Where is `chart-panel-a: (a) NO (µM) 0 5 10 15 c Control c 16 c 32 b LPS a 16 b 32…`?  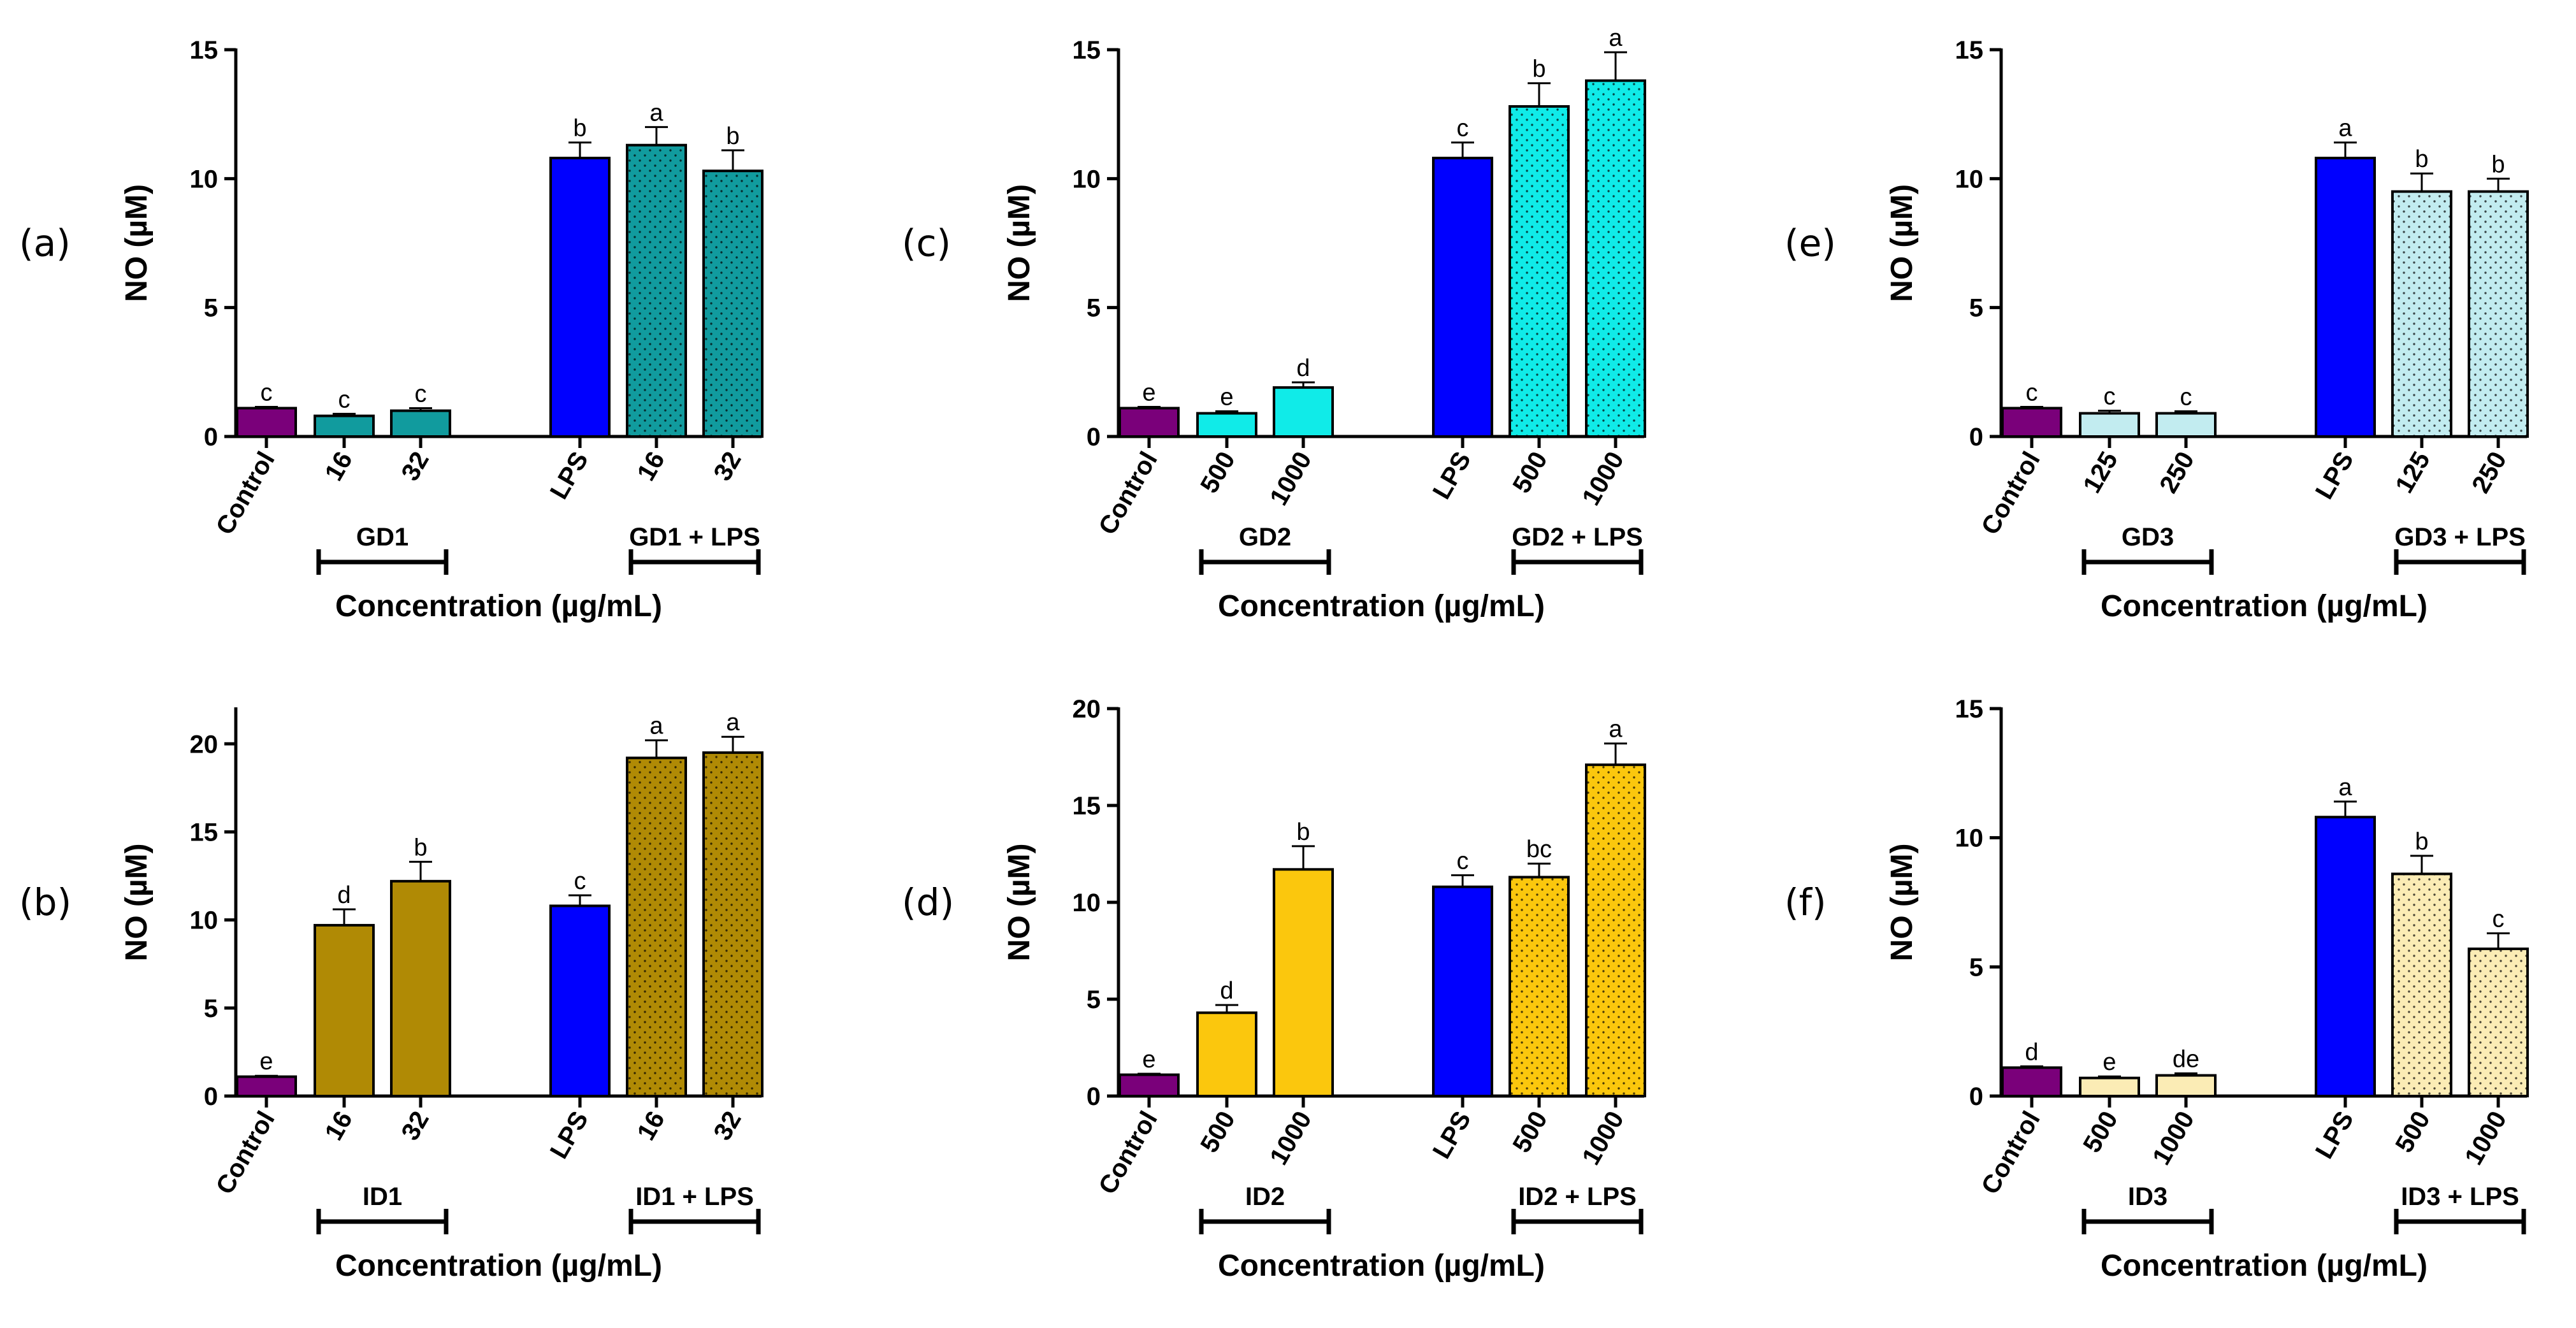 chart-panel-a: (a) NO (µM) 0 5 10 15 c Control c 16 c 32 b LPS a 16 b 32… is located at coordinates (391, 329).